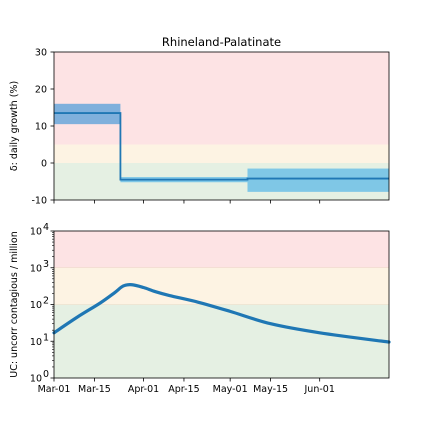  I want to click on contagious-y-tick-exponent: 2, so click(46, 301).